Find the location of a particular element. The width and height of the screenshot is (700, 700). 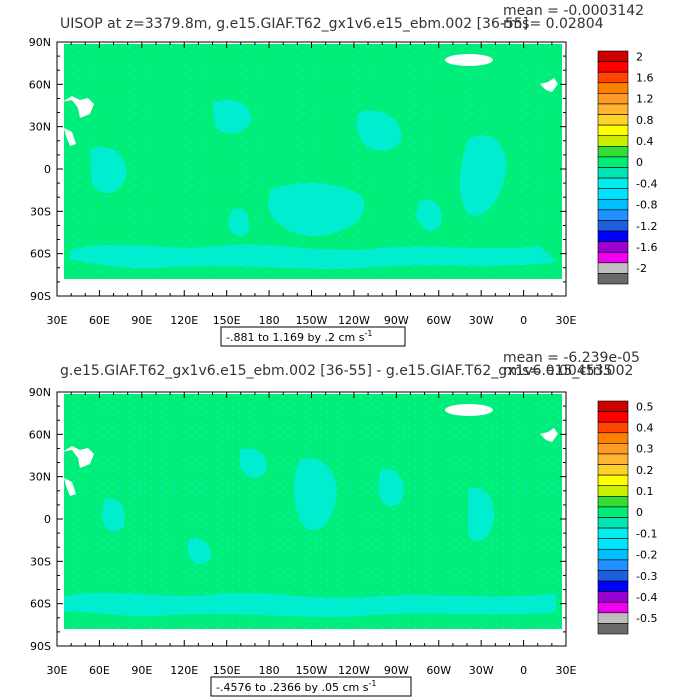

panel-1-patch-central-pacific is located at coordinates (316, 209).